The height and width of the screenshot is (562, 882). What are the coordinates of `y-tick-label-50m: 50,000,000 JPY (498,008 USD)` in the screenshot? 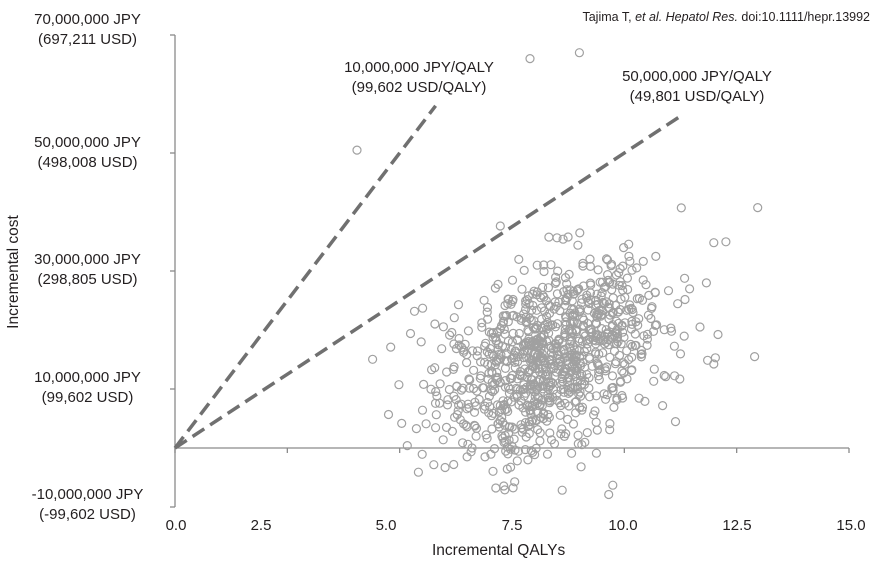 It's located at (87, 152).